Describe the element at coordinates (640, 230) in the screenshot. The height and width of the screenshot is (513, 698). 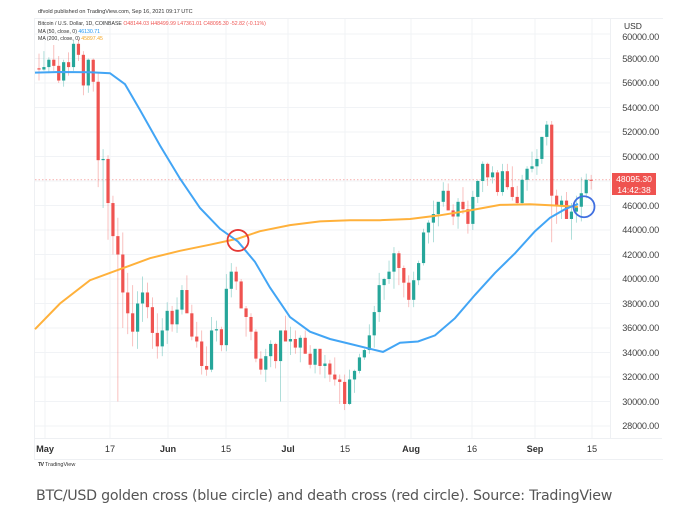
I see `price-tick-label: 44000.00` at that location.